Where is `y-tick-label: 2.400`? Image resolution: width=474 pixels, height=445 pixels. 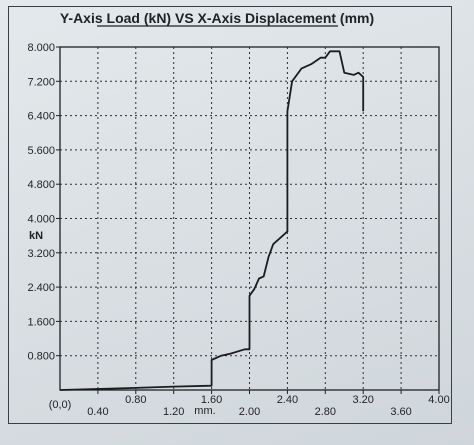
y-tick-label: 2.400 is located at coordinates (41, 288).